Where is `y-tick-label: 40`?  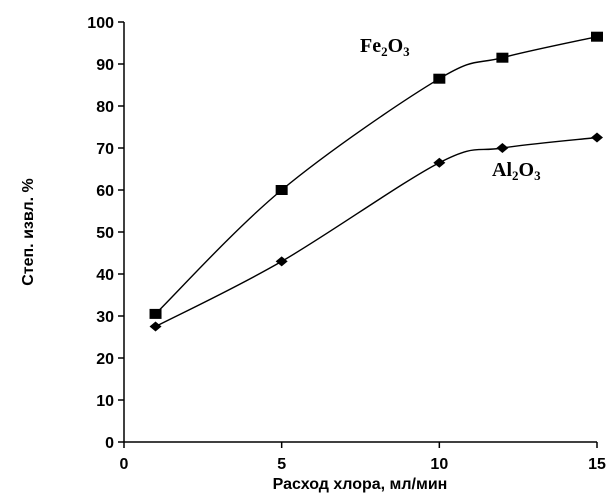
y-tick-label: 40 is located at coordinates (105, 275).